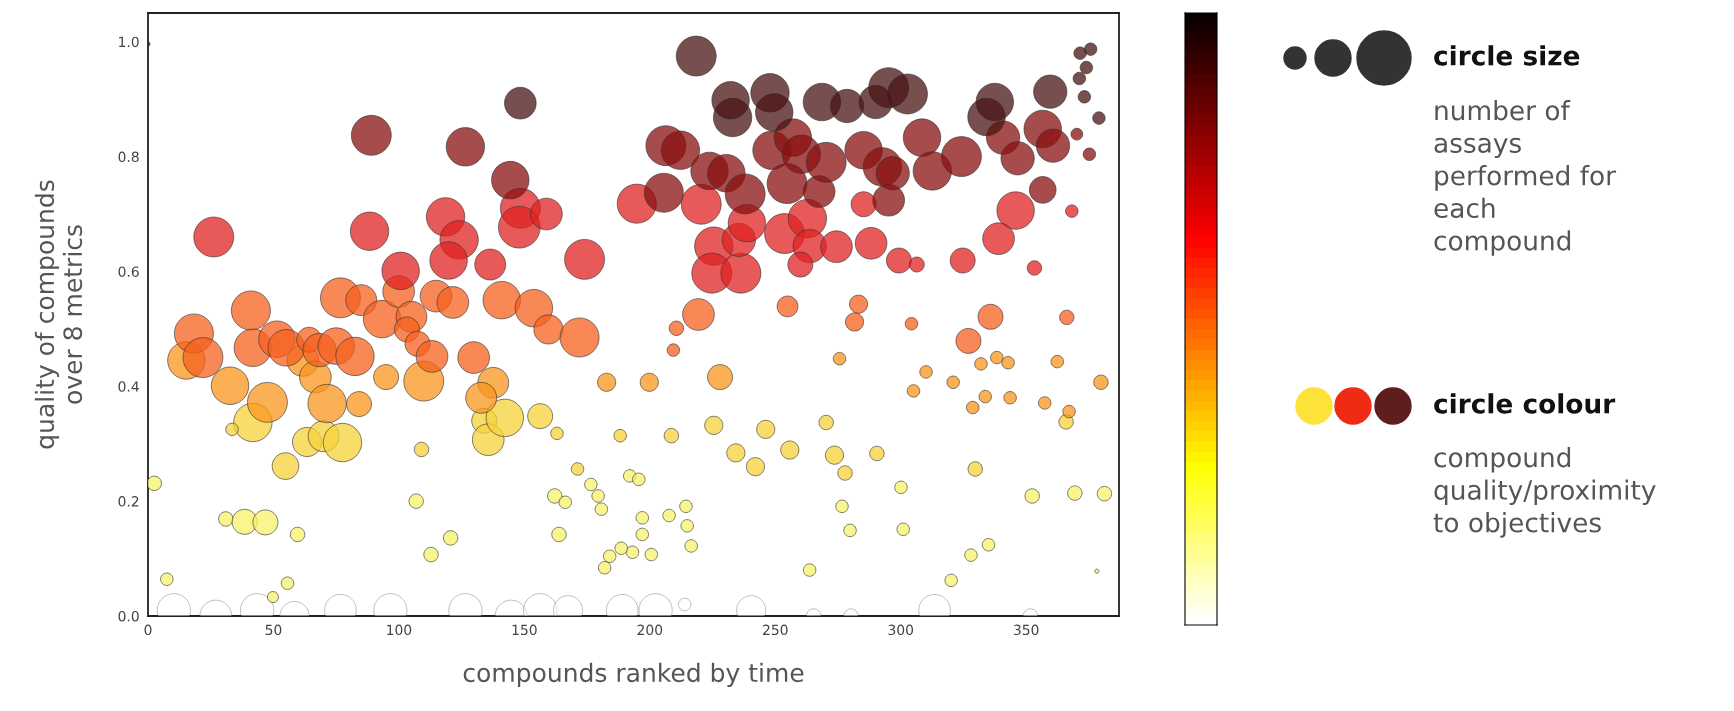  I want to click on x-axis-title: compounds ranked by time, so click(633, 674).